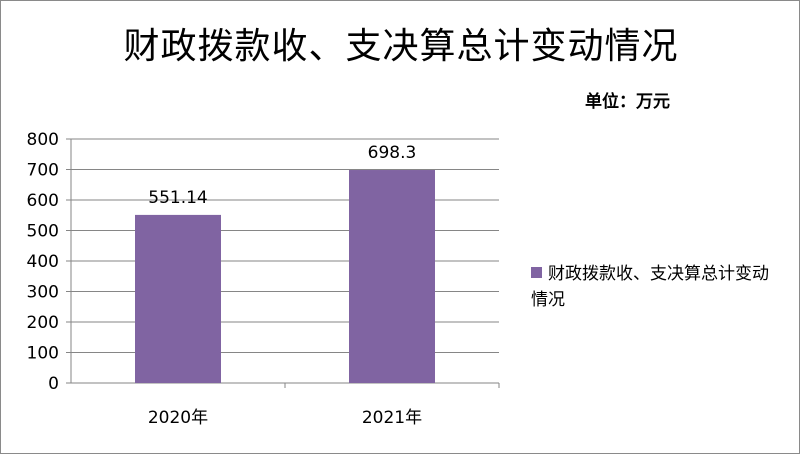 The height and width of the screenshot is (455, 800). I want to click on y-tick-label: 400, so click(43, 262).